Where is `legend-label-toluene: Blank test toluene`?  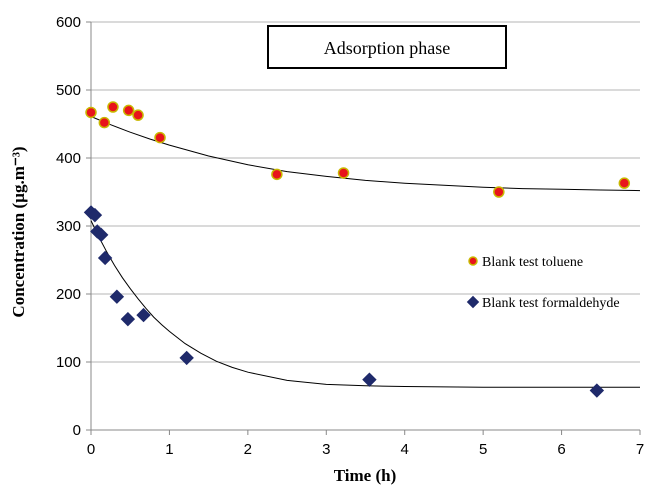
legend-label-toluene: Blank test toluene is located at coordinates (532, 262).